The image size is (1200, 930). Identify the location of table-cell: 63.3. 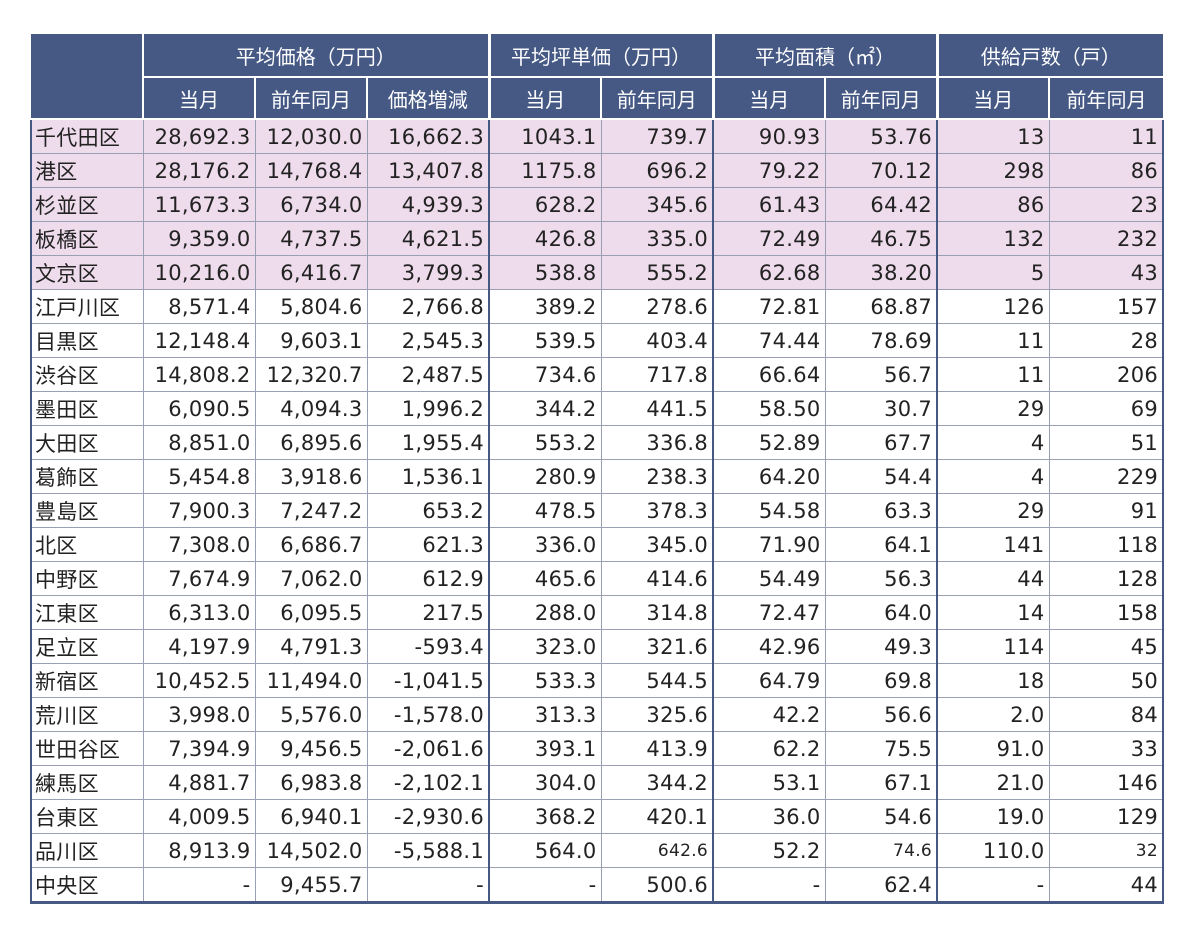
(881, 510).